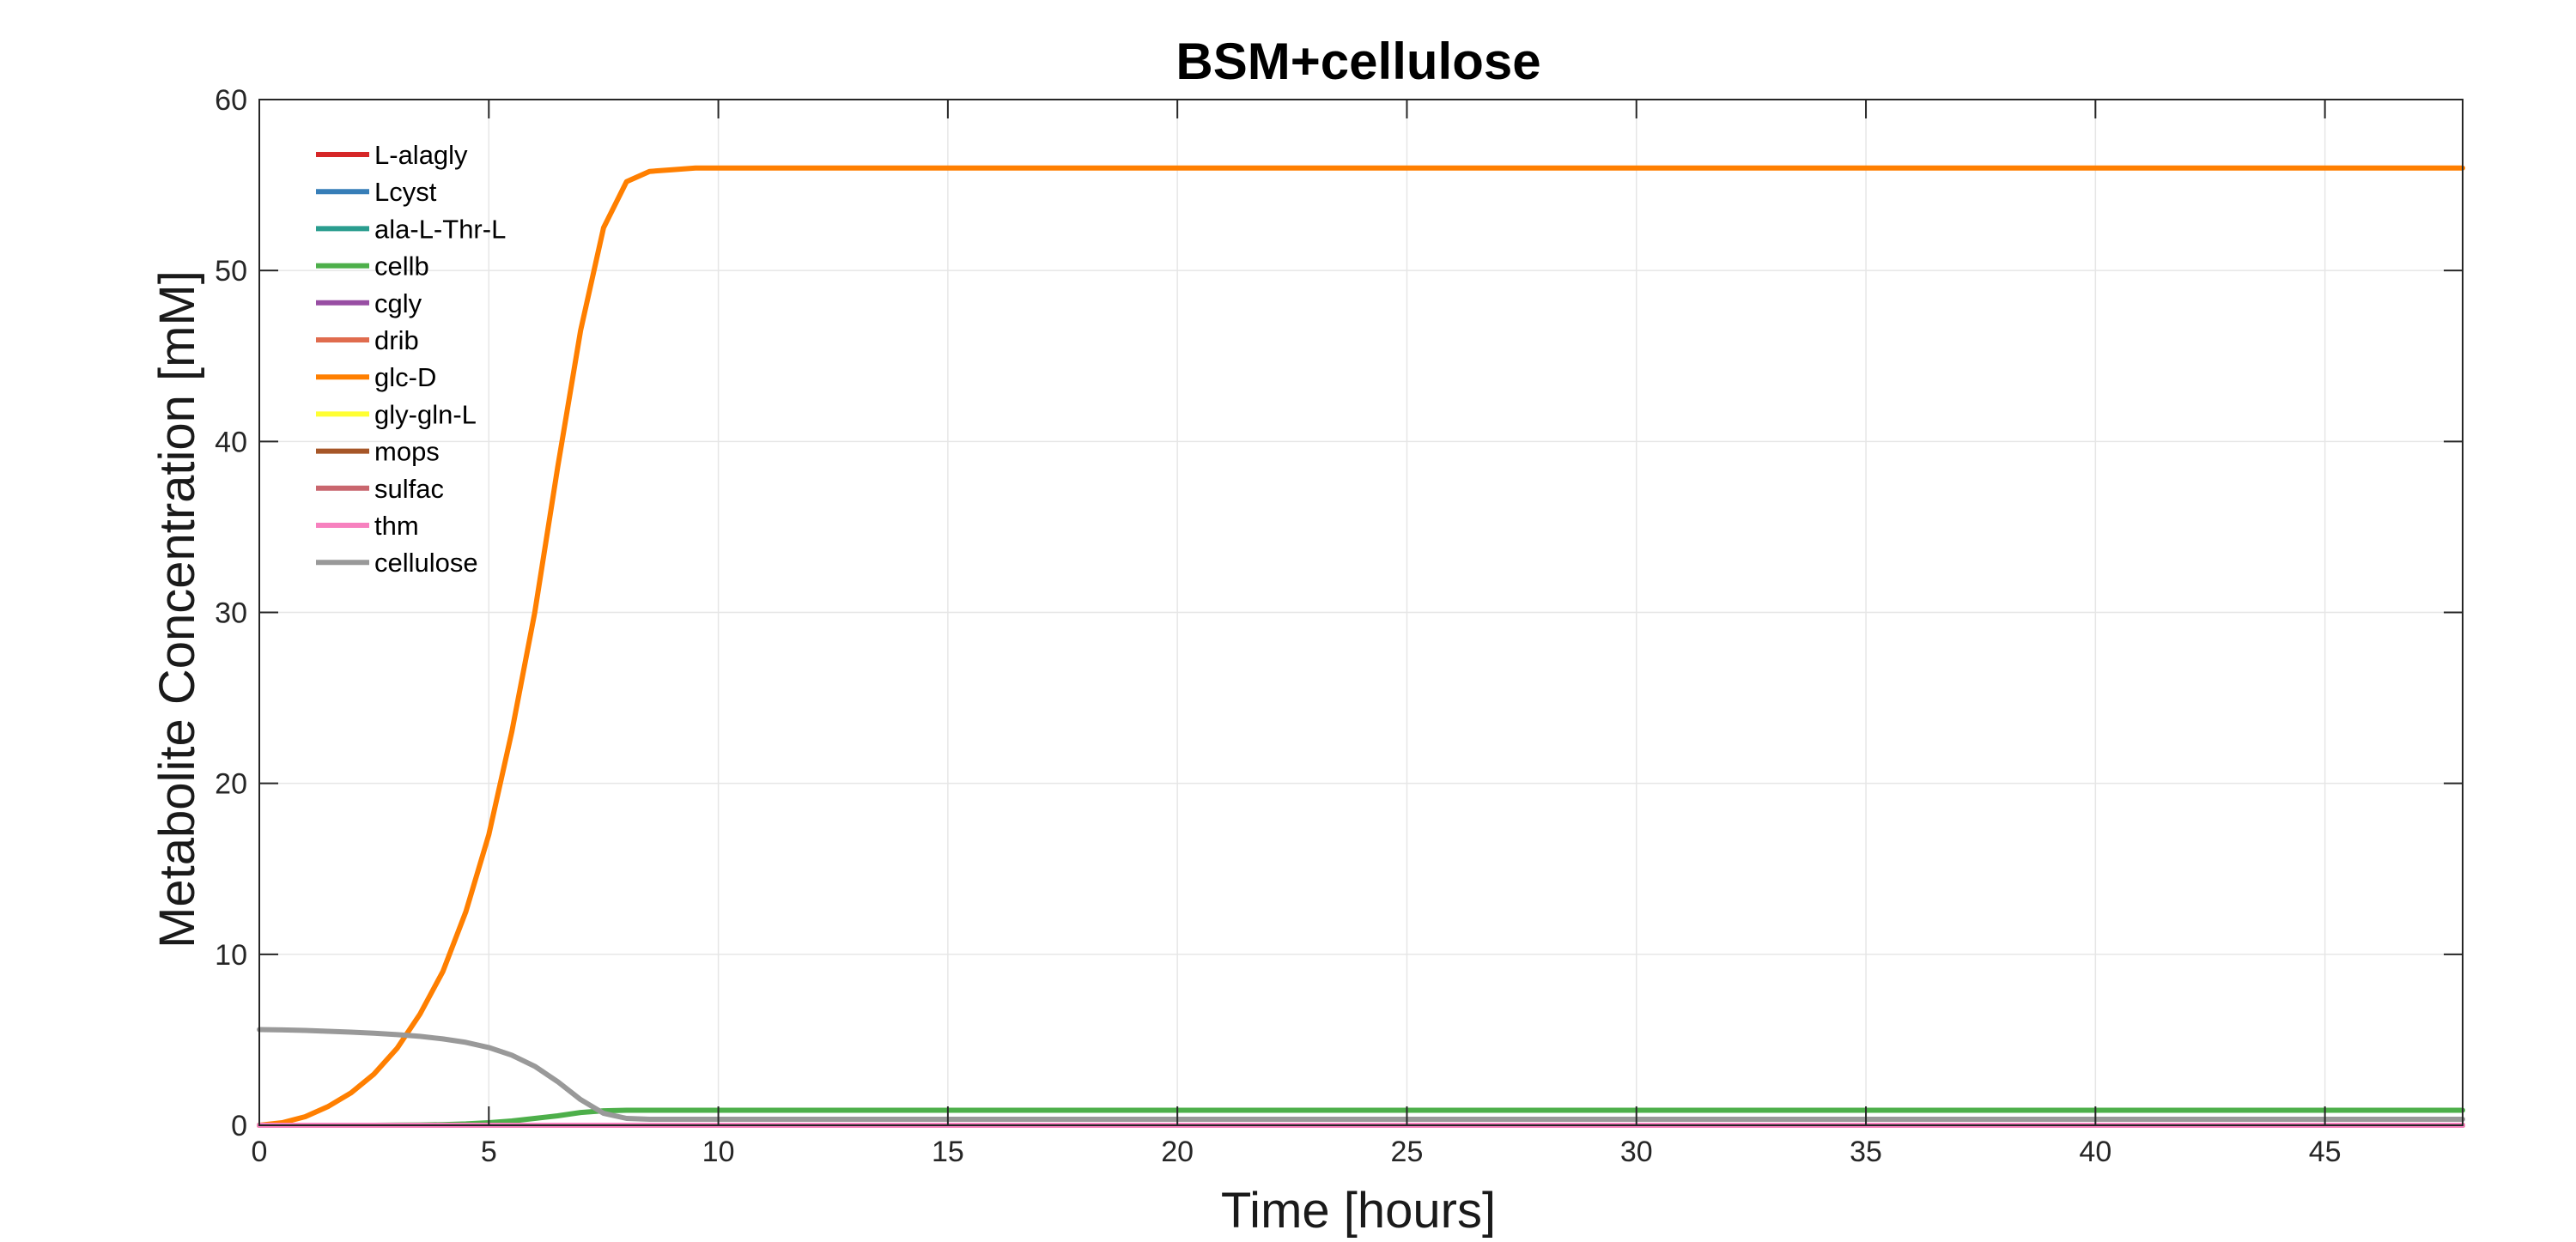  What do you see at coordinates (1636, 1152) in the screenshot?
I see `x-tick-label: 30` at bounding box center [1636, 1152].